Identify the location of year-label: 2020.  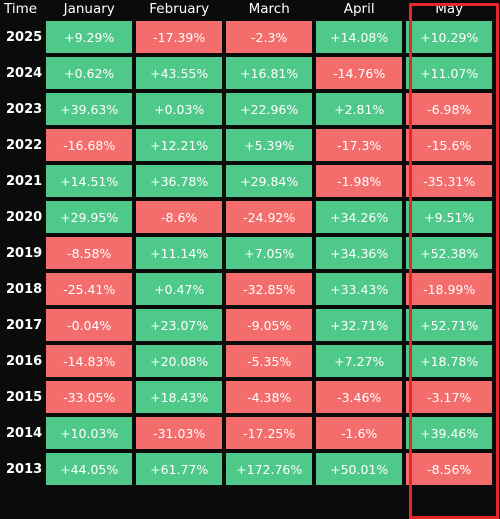
(24, 217).